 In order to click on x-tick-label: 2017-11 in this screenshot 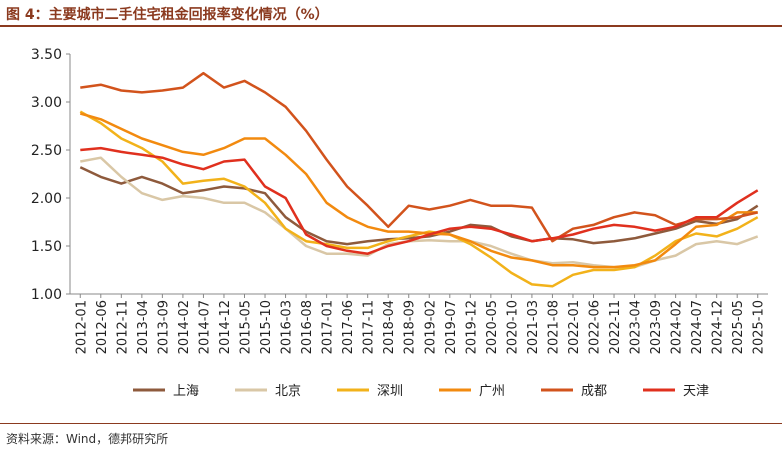, I will do `click(369, 327)`.